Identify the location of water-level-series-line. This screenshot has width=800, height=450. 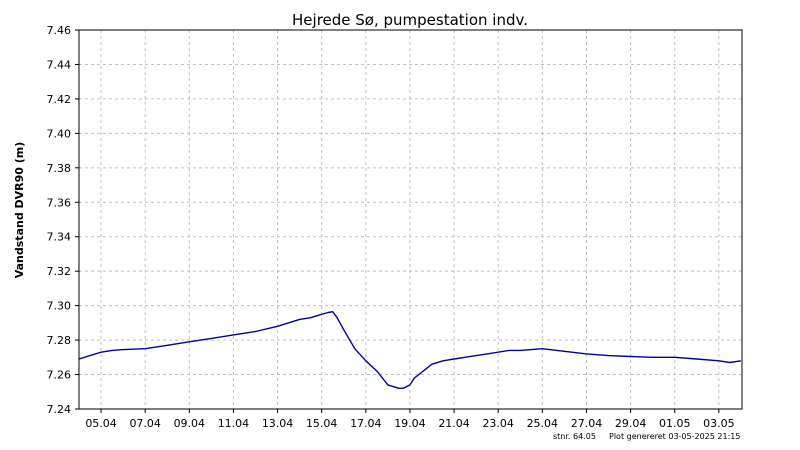
(410, 350).